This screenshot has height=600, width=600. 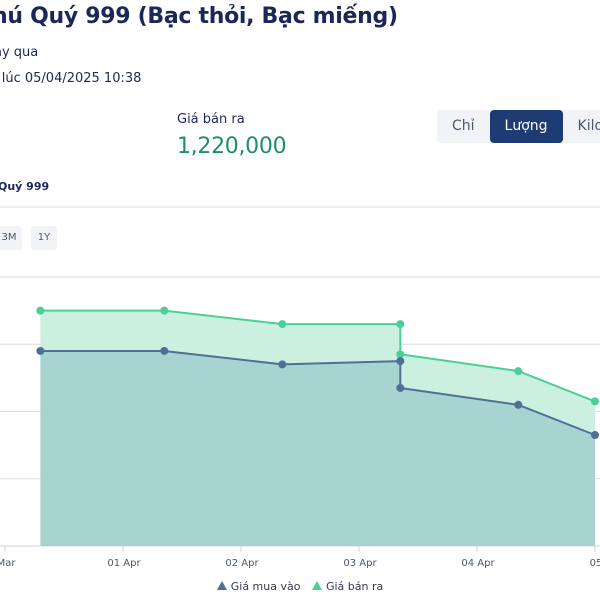 I want to click on chart-title: Quý 999, so click(x=25, y=186).